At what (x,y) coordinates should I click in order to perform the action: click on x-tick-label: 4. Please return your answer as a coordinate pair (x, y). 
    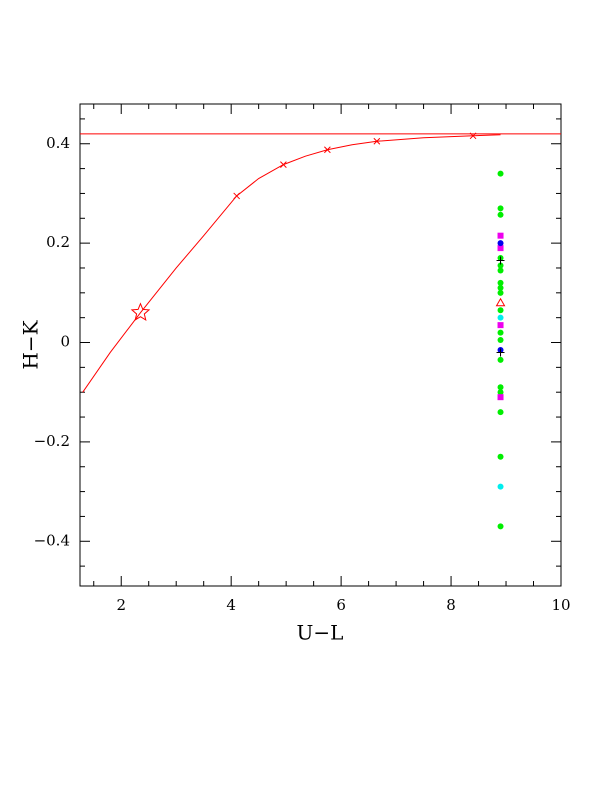
    Looking at the image, I should click on (231, 605).